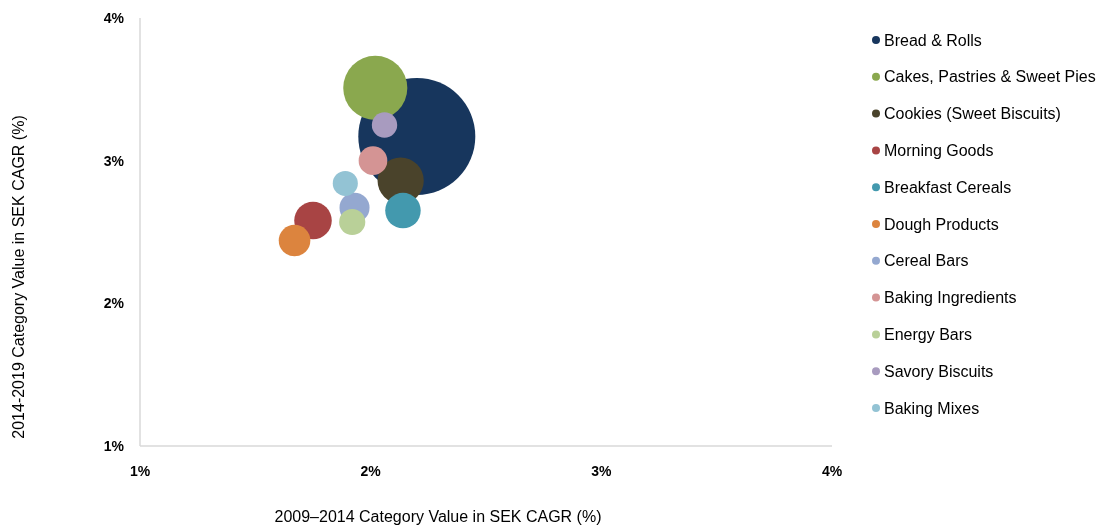 The height and width of the screenshot is (527, 1113). I want to click on legend-label: Cereal Bars, so click(926, 261).